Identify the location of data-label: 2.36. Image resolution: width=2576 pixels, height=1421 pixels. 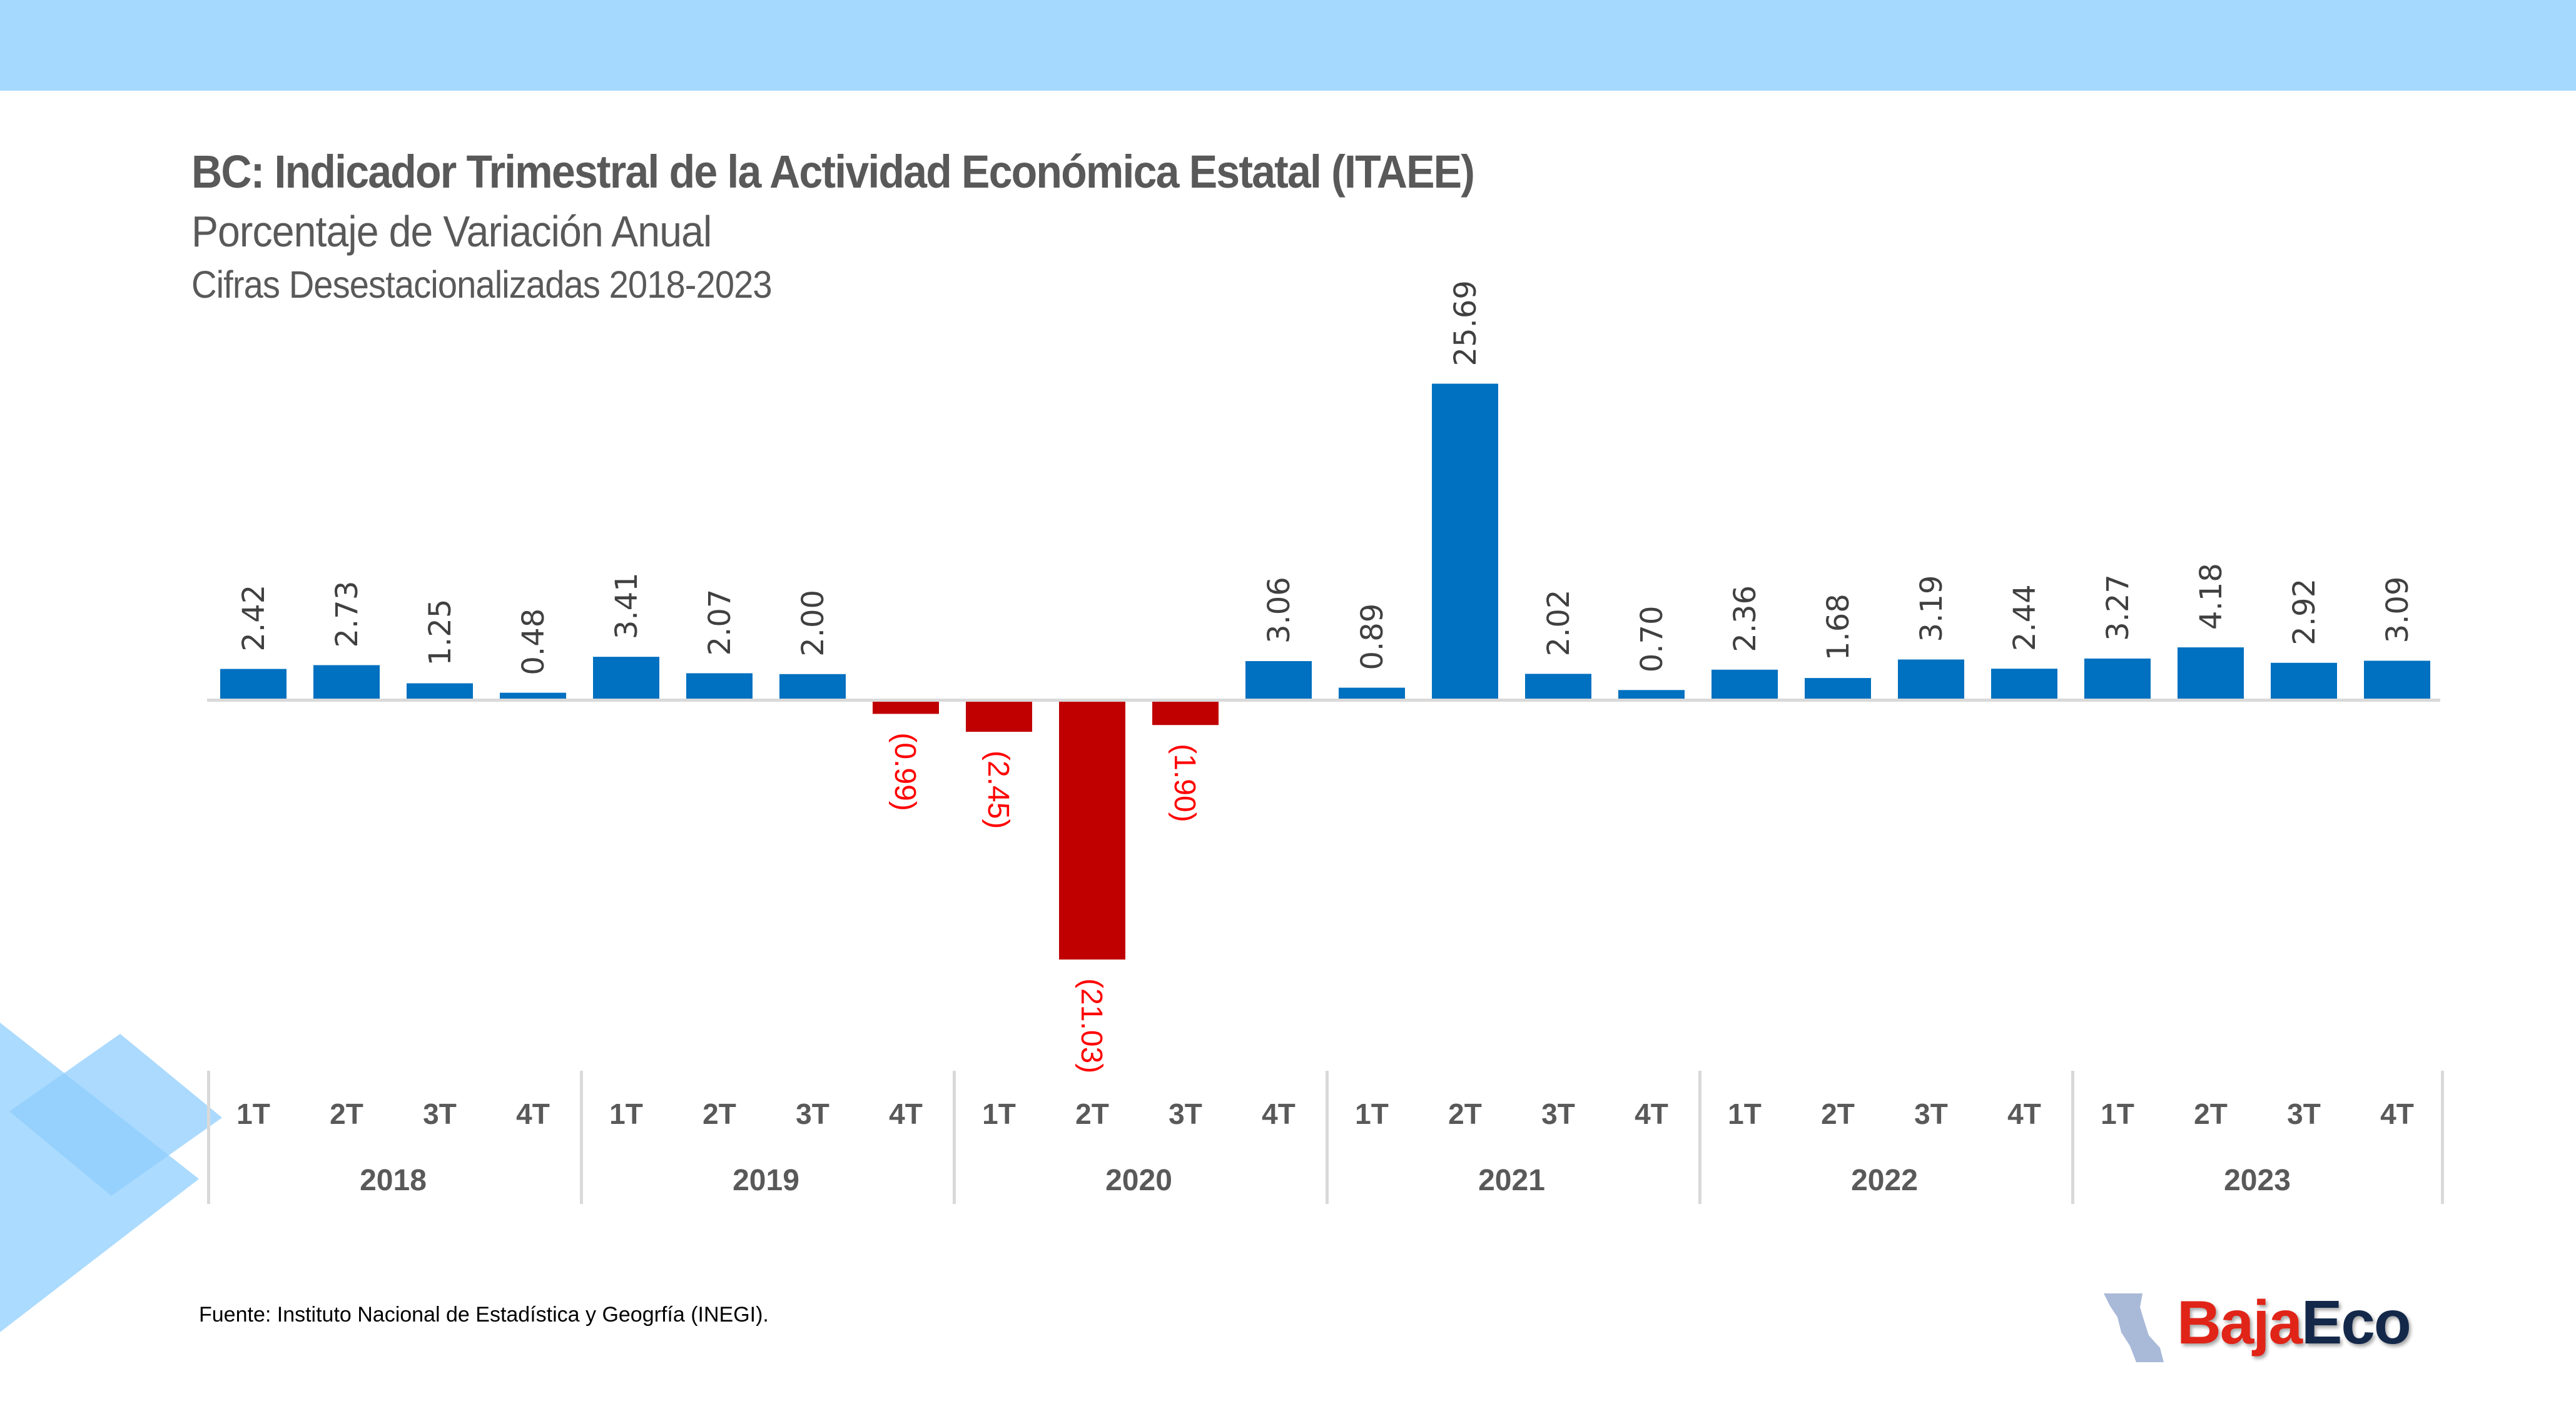
(1745, 618).